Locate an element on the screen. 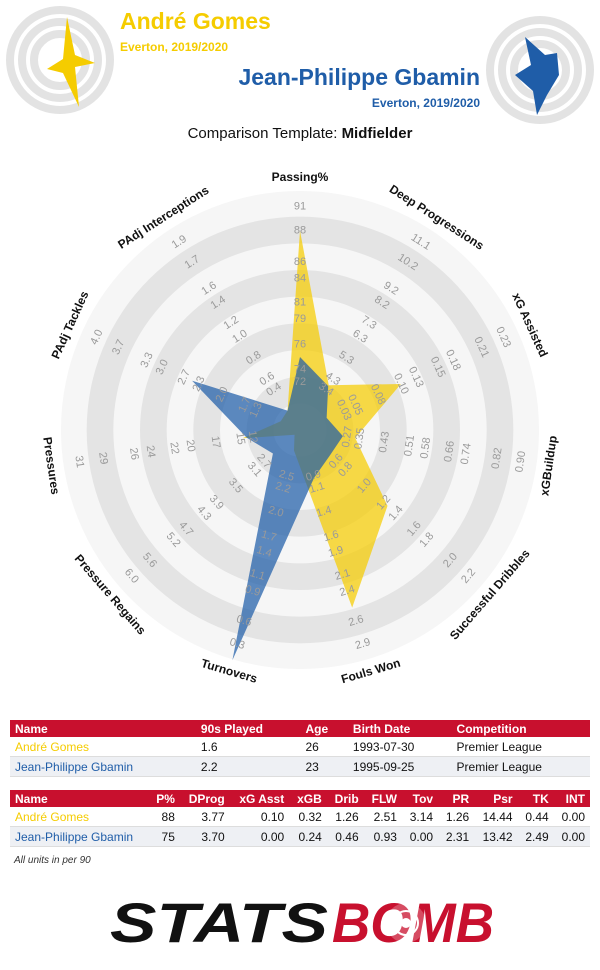  statsbomb-logo: STATS BOMB is located at coordinates (302, 922).